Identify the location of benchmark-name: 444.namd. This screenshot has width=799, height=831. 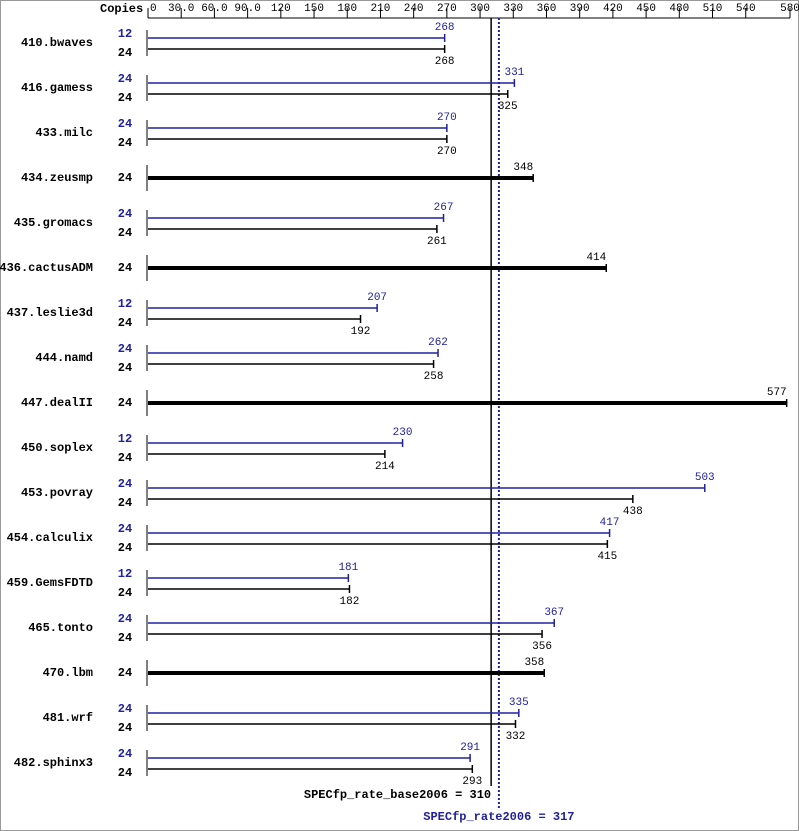
(64, 358).